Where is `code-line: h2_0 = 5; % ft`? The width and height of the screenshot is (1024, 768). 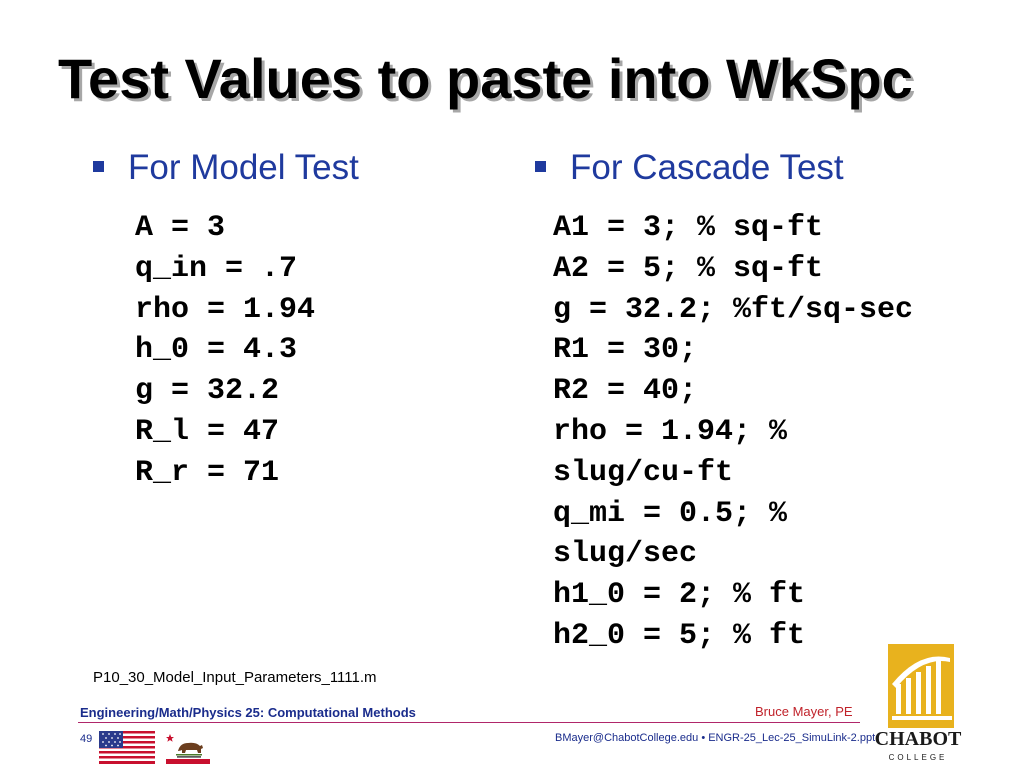 code-line: h2_0 = 5; % ft is located at coordinates (679, 635).